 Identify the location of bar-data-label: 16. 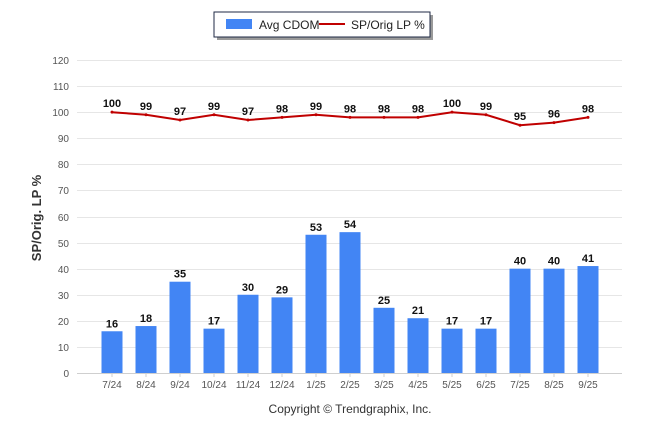
(112, 324).